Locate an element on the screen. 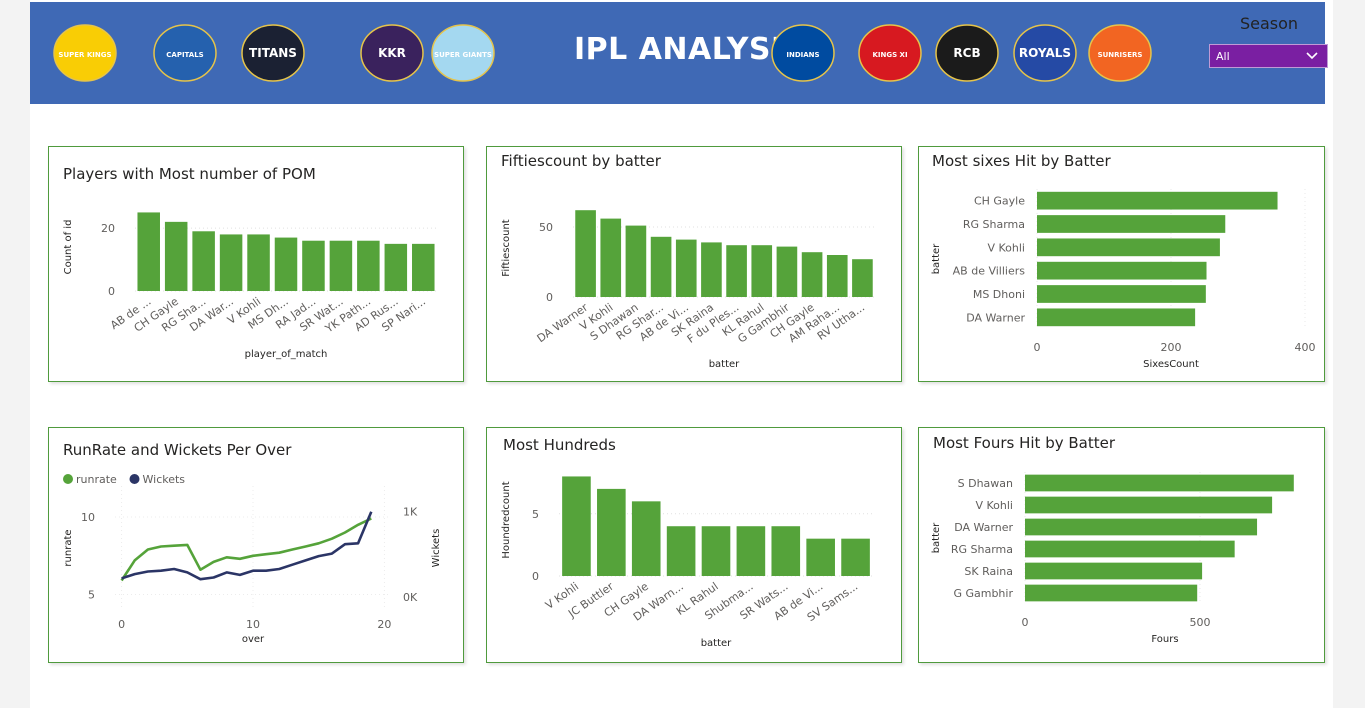 The height and width of the screenshot is (708, 1365). svg-text: SUNRISERS is located at coordinates (1120, 55).